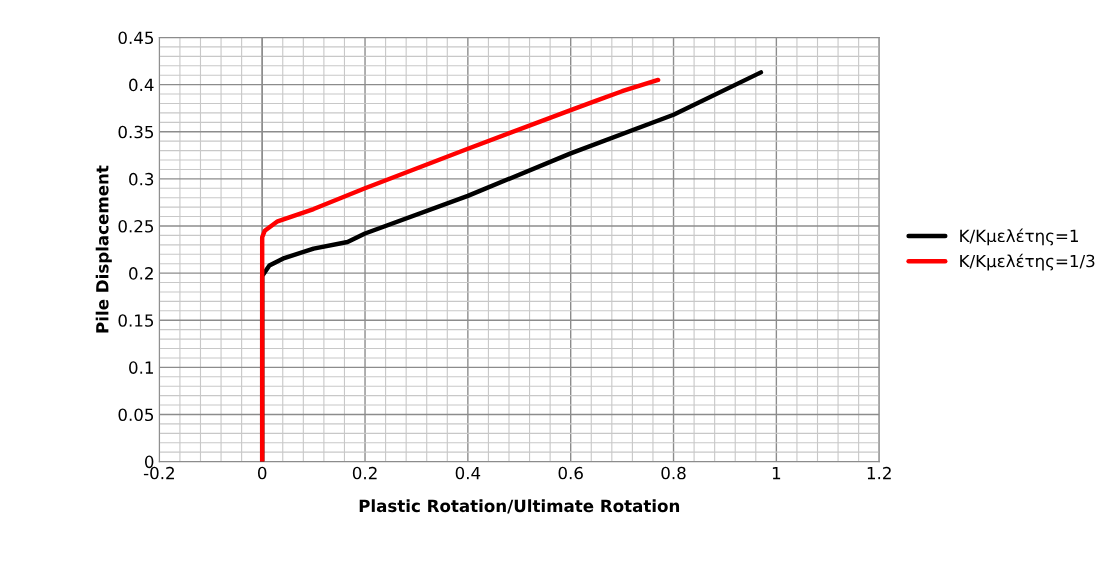  Describe the element at coordinates (141, 85) in the screenshot. I see `y-tick-label: 0.4` at that location.